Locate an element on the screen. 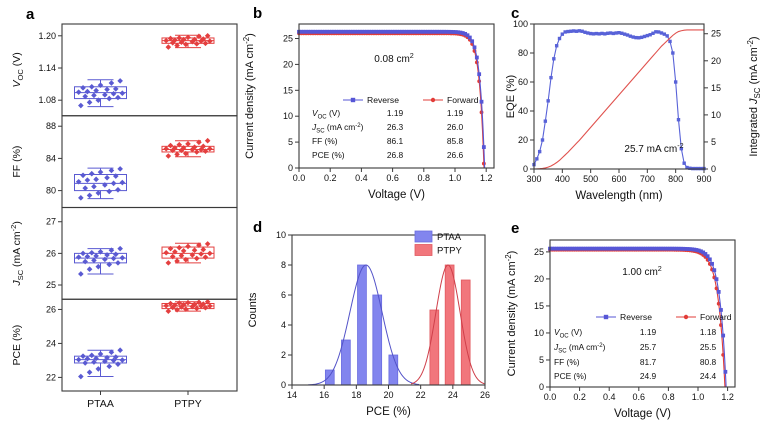  panel-label-b: b is located at coordinates (258, 13).